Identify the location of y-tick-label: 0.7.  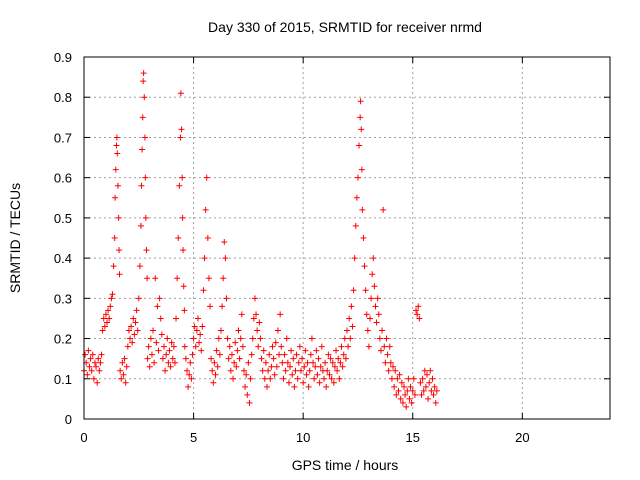
(63, 137).